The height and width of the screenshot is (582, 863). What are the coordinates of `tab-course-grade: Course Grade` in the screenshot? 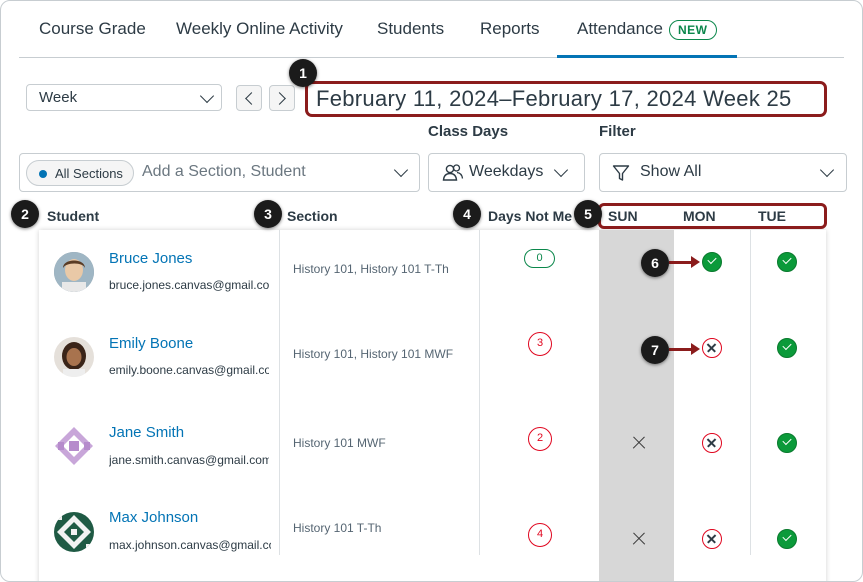 It's located at (92, 28).